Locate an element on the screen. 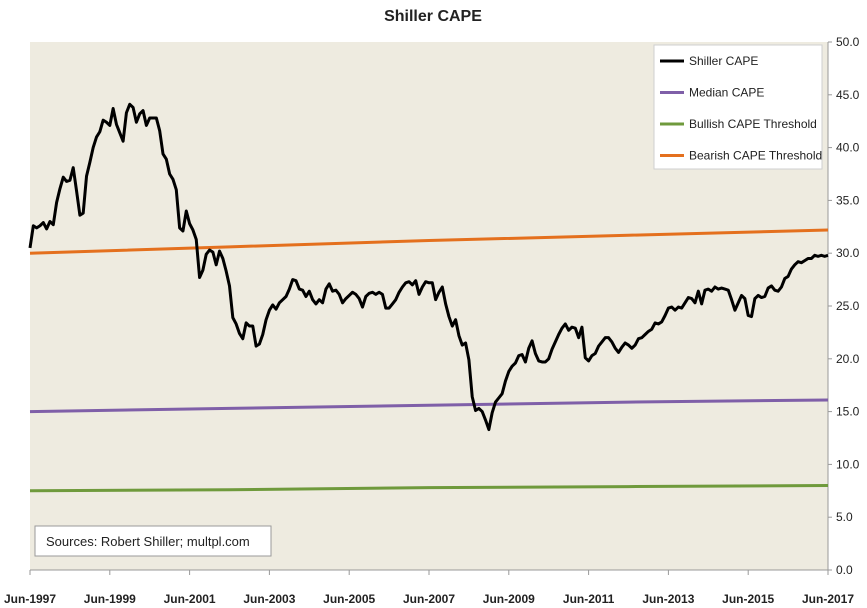  y-tick-label: 50.0 is located at coordinates (848, 42).